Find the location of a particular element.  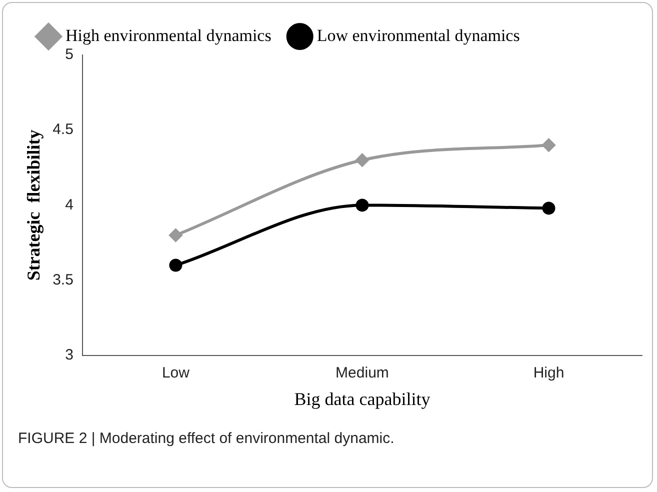

caption: FIGURE 2 | Moderating effect of environmental dynamic. is located at coordinates (206, 438).